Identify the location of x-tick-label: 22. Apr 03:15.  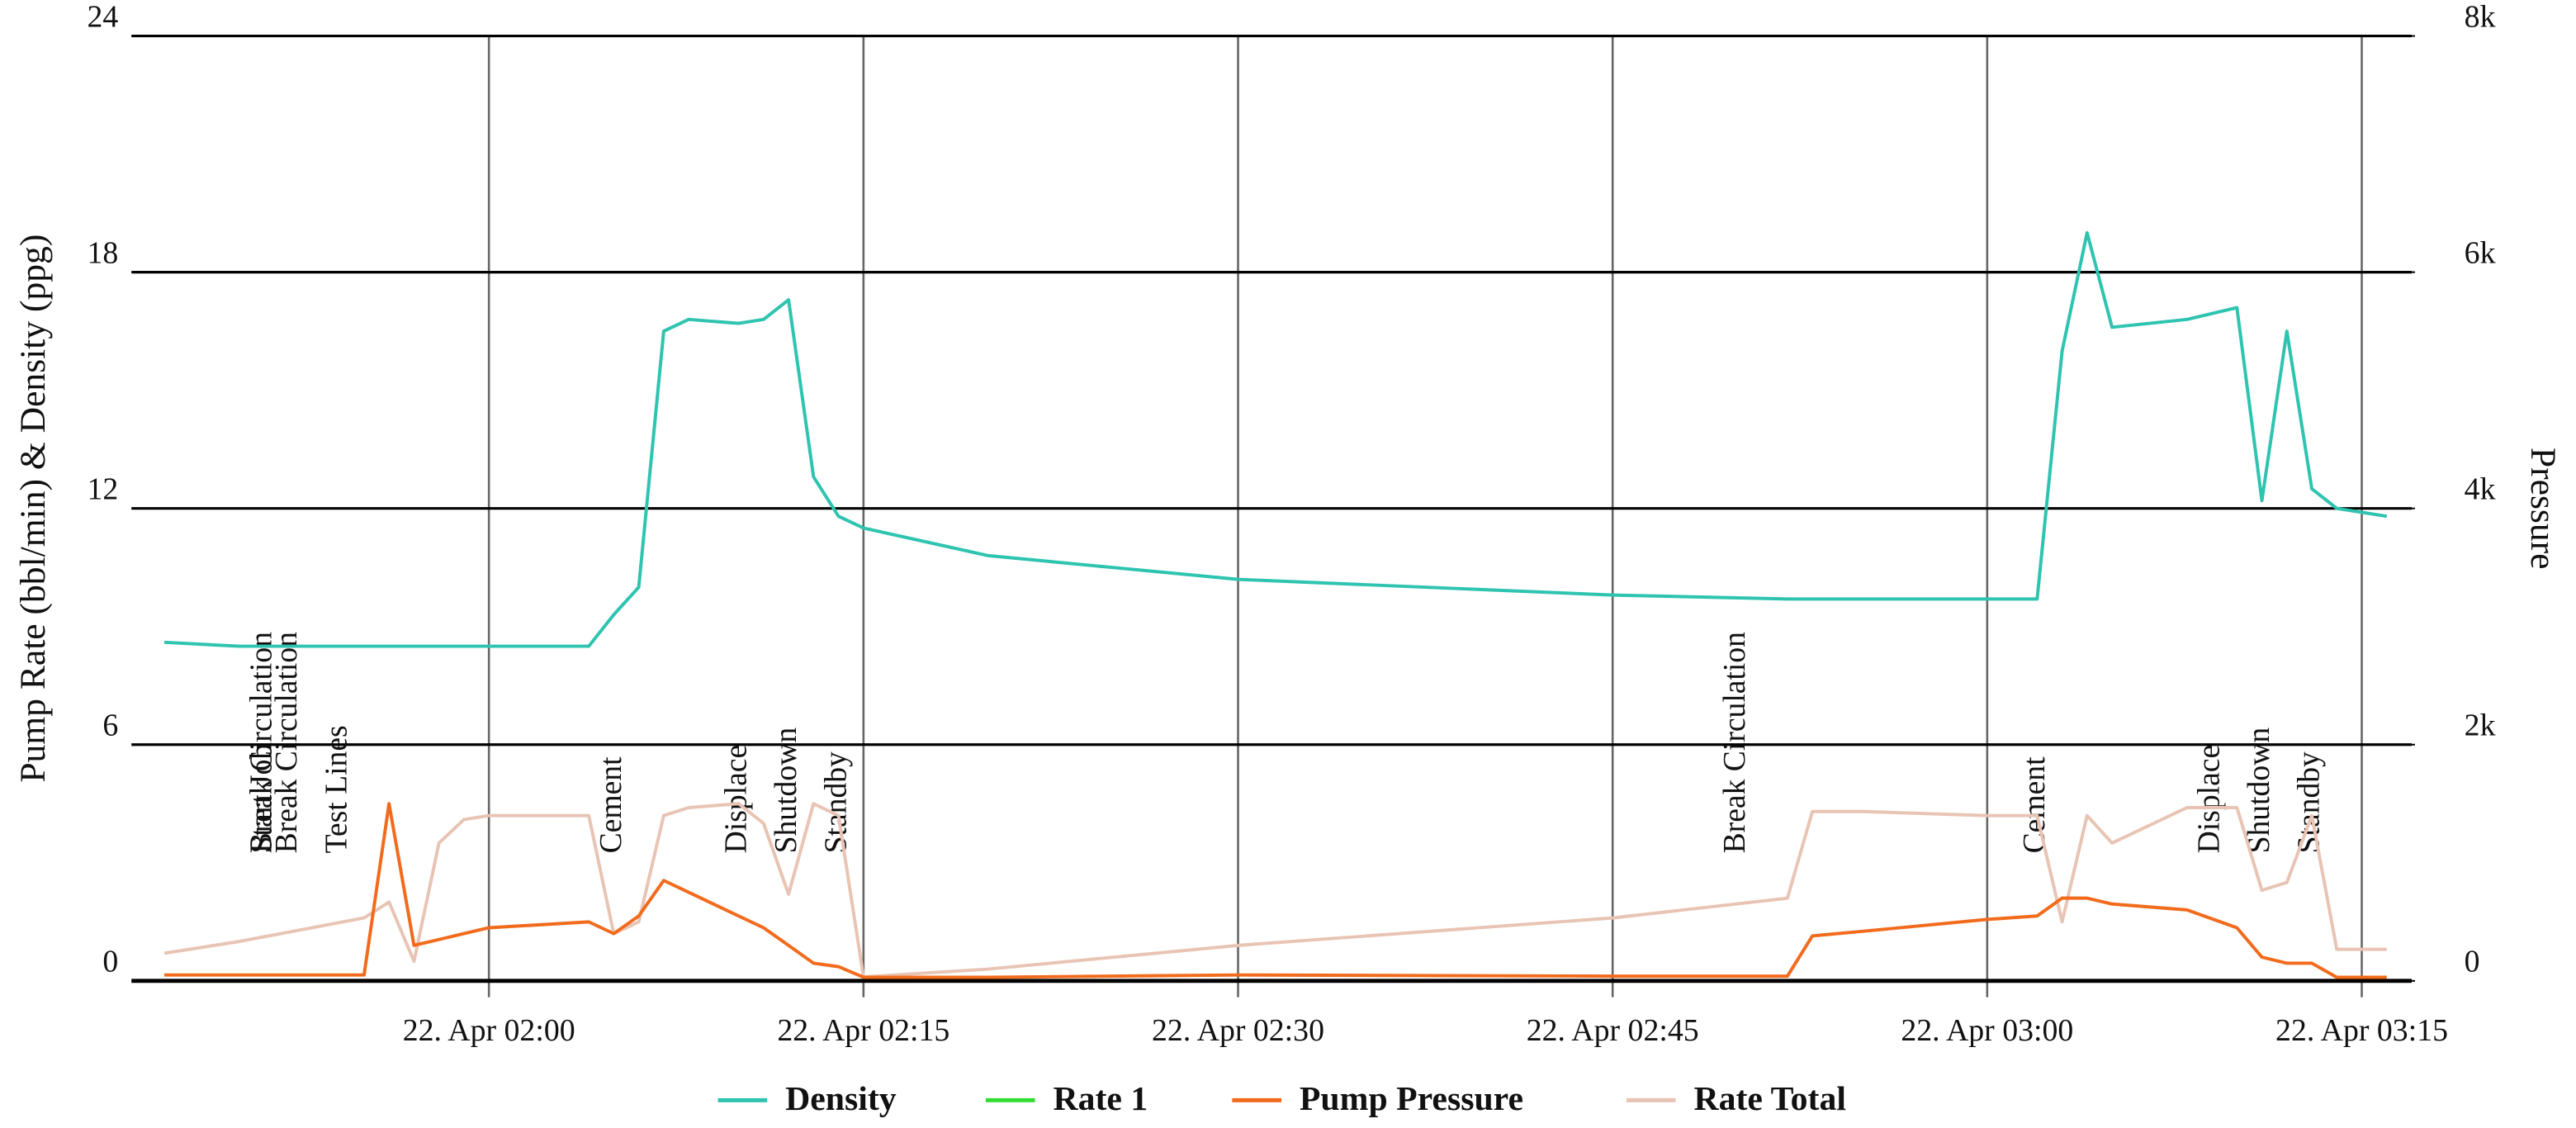
(2361, 1030).